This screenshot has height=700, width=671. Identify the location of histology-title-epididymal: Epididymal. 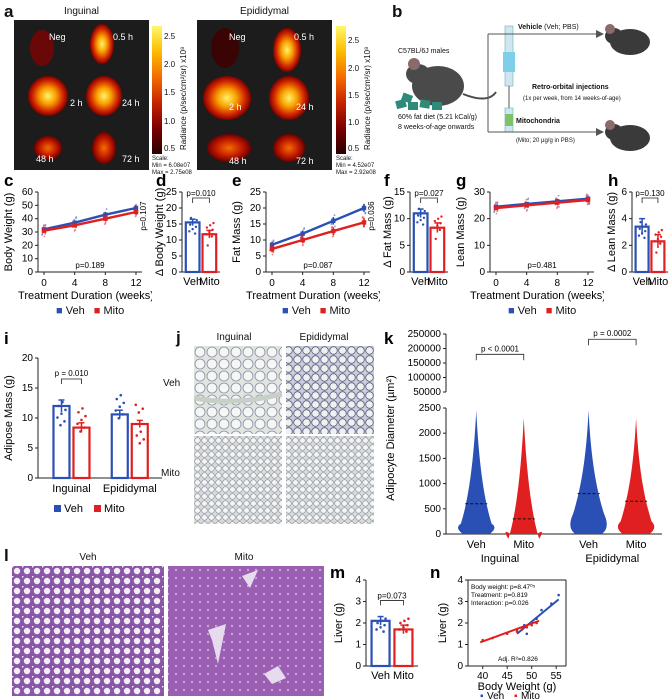
(324, 337).